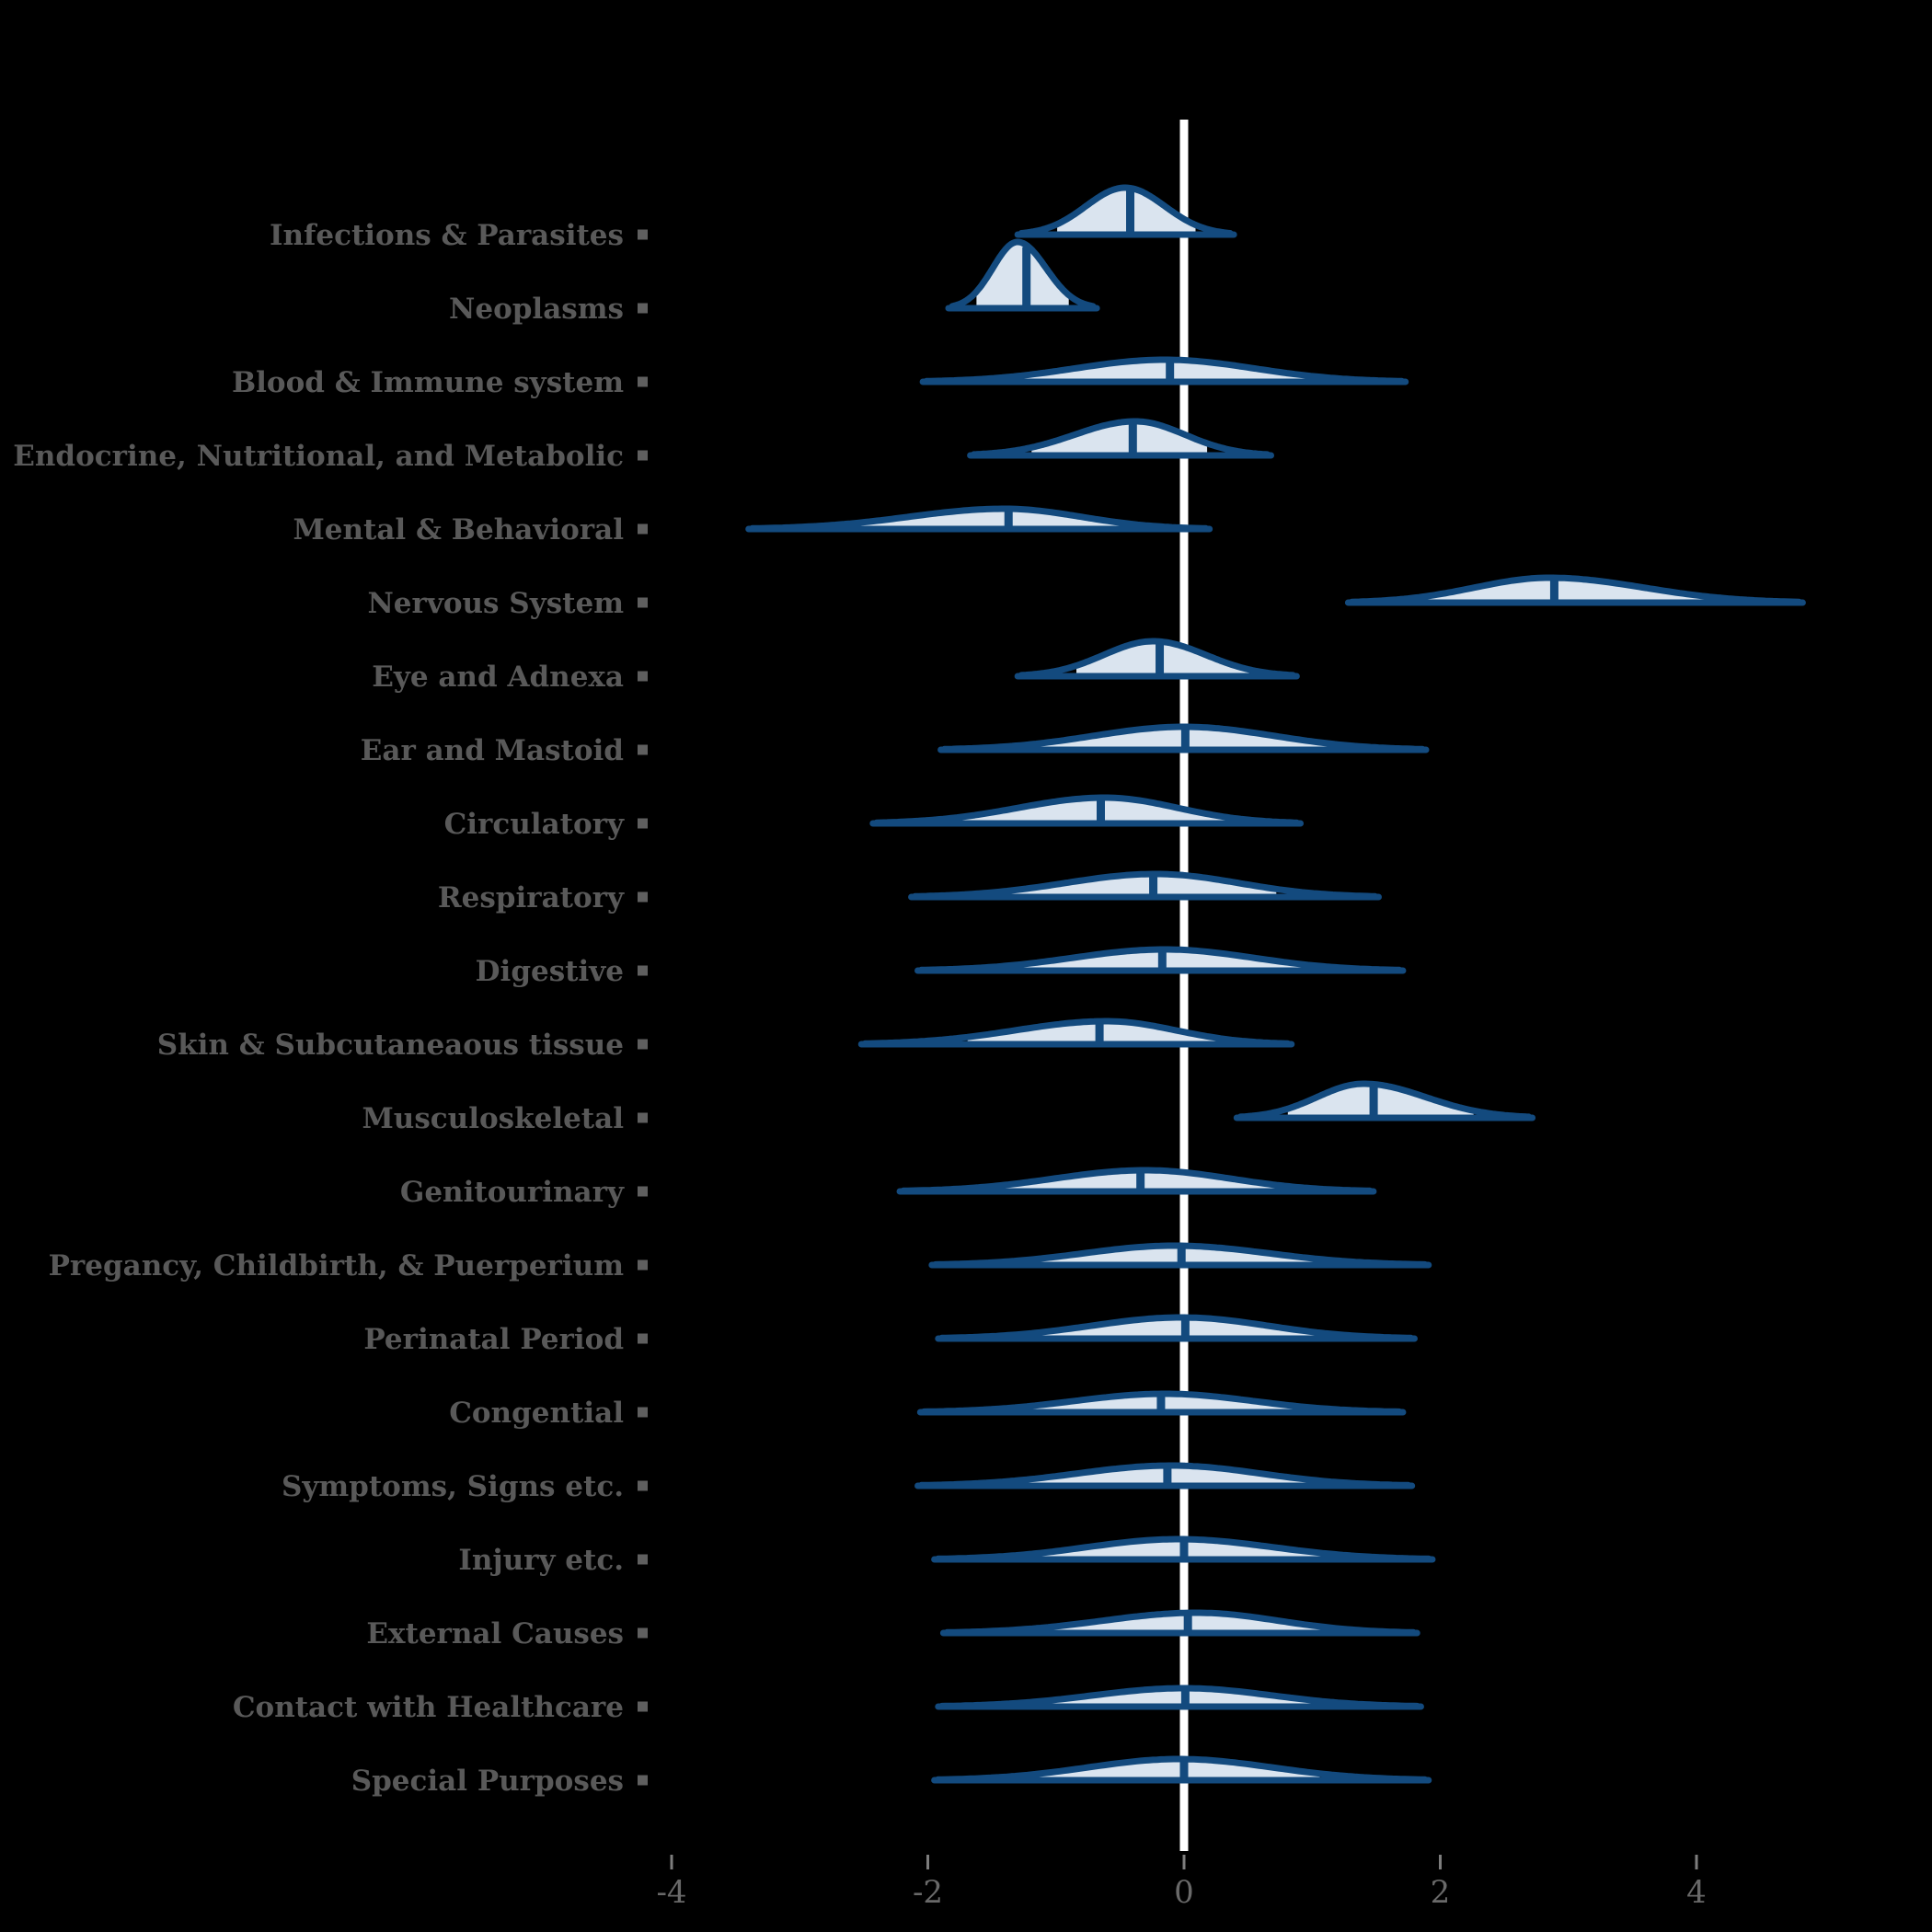  What do you see at coordinates (447, 235) in the screenshot?
I see `category-label: Infections & Parasites` at bounding box center [447, 235].